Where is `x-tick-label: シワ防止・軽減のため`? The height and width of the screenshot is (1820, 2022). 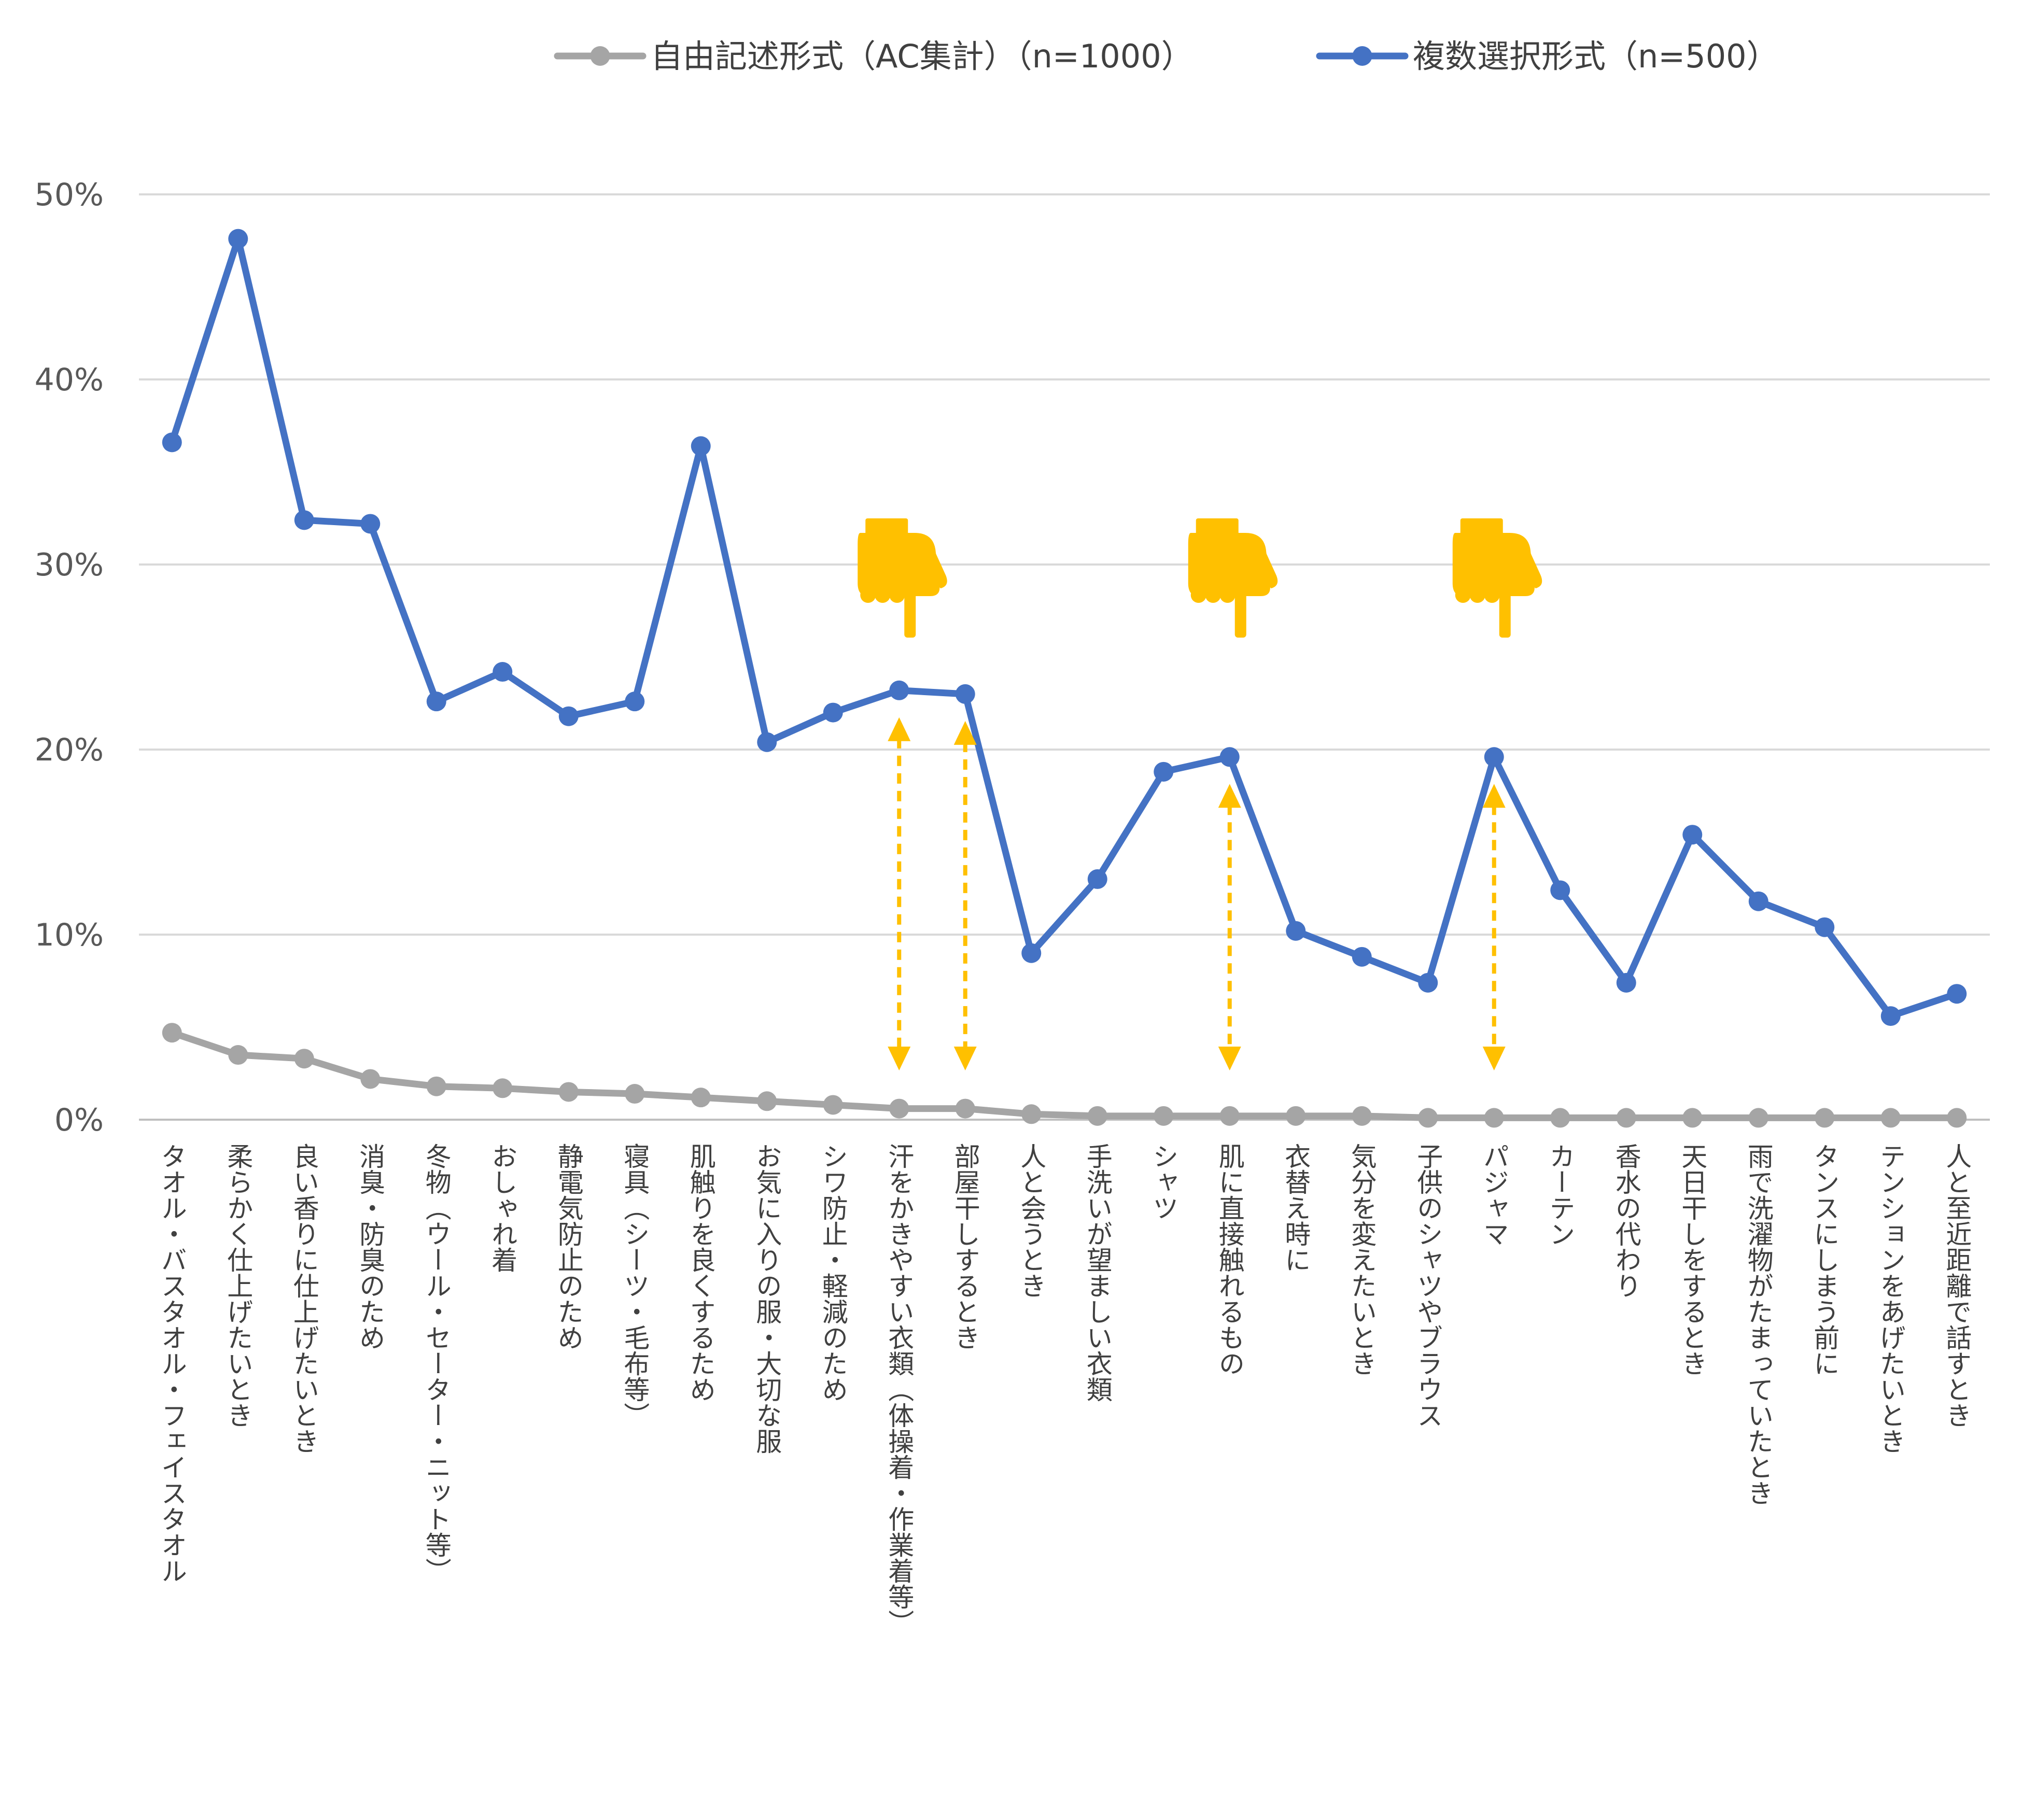 x-tick-label: シワ防止・軽減のため is located at coordinates (833, 1272).